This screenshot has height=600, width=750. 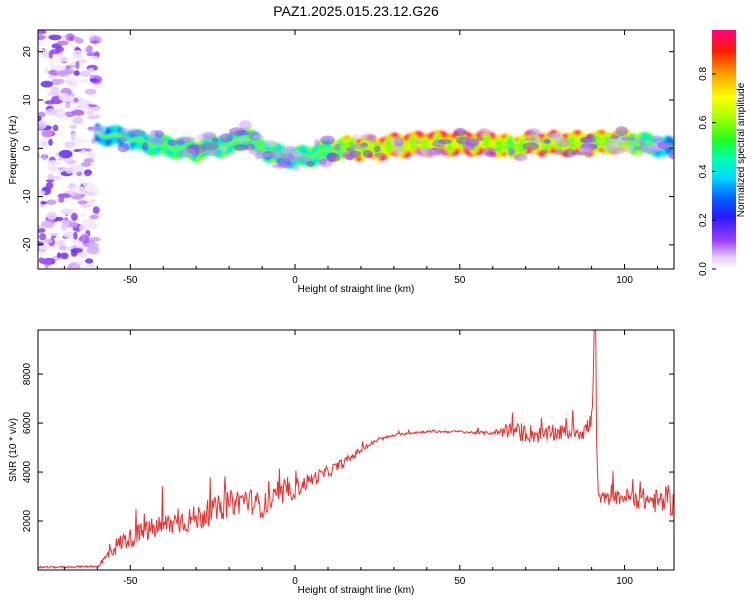 I want to click on y-tick-label: 0, so click(x=27, y=148).